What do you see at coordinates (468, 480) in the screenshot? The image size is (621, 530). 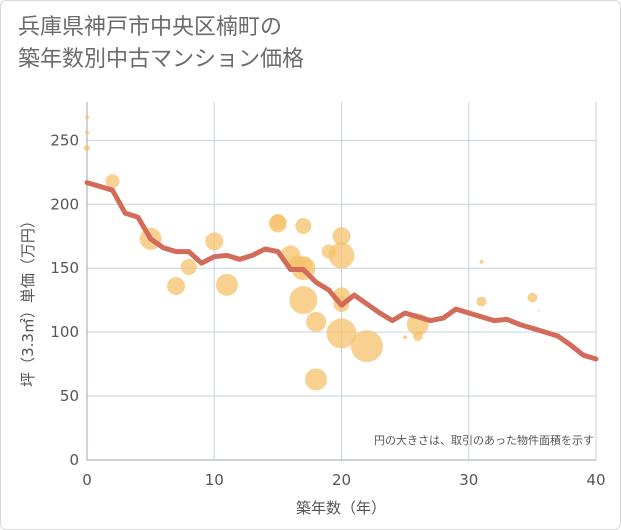 I see `x-tick-label: 30` at bounding box center [468, 480].